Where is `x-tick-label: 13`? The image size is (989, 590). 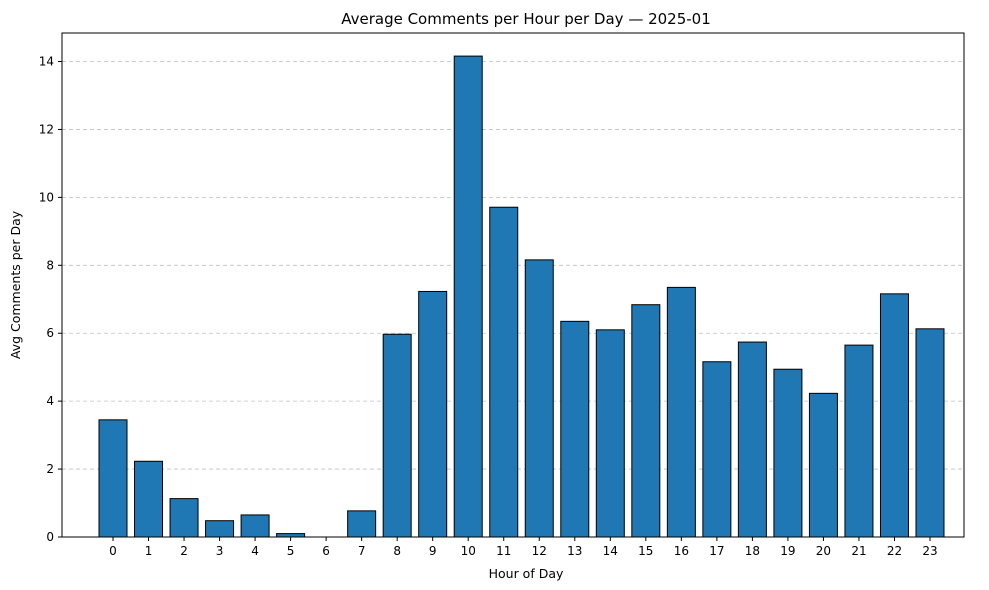 x-tick-label: 13 is located at coordinates (574, 551).